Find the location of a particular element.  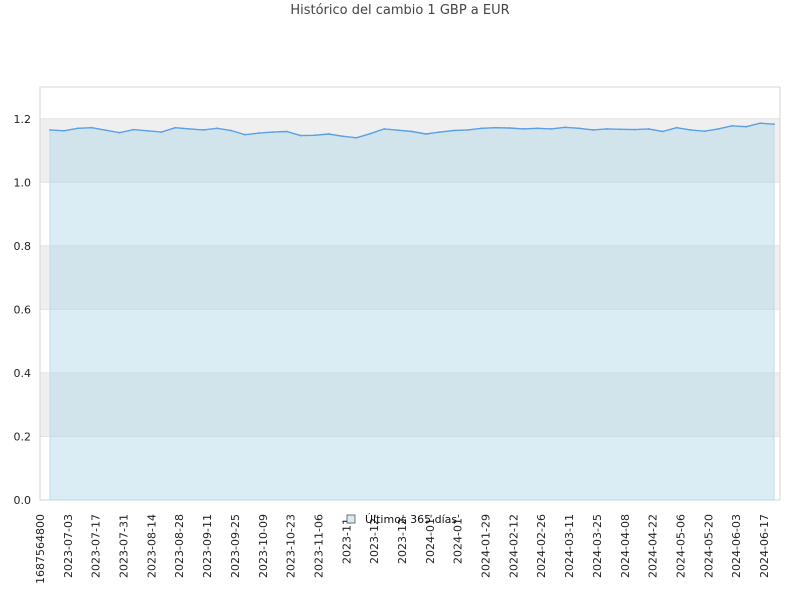

y-tick-label: 1.0 is located at coordinates (23, 182).